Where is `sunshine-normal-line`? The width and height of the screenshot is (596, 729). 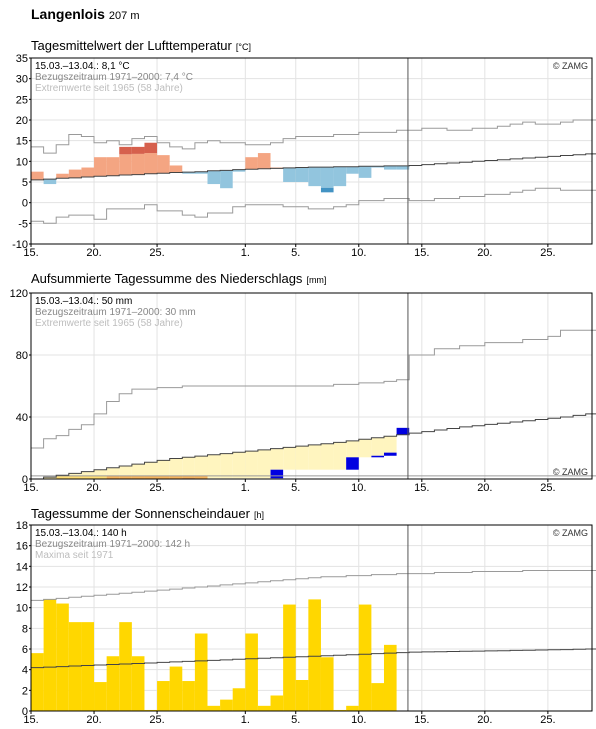
sunshine-normal-line is located at coordinates (313, 658).